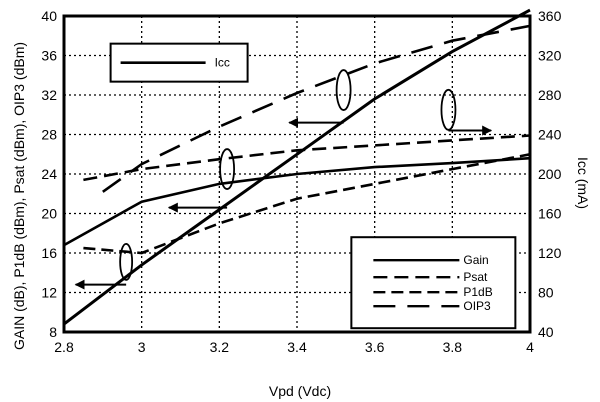  Describe the element at coordinates (49, 56) in the screenshot. I see `y-left-tick-label: 36` at that location.